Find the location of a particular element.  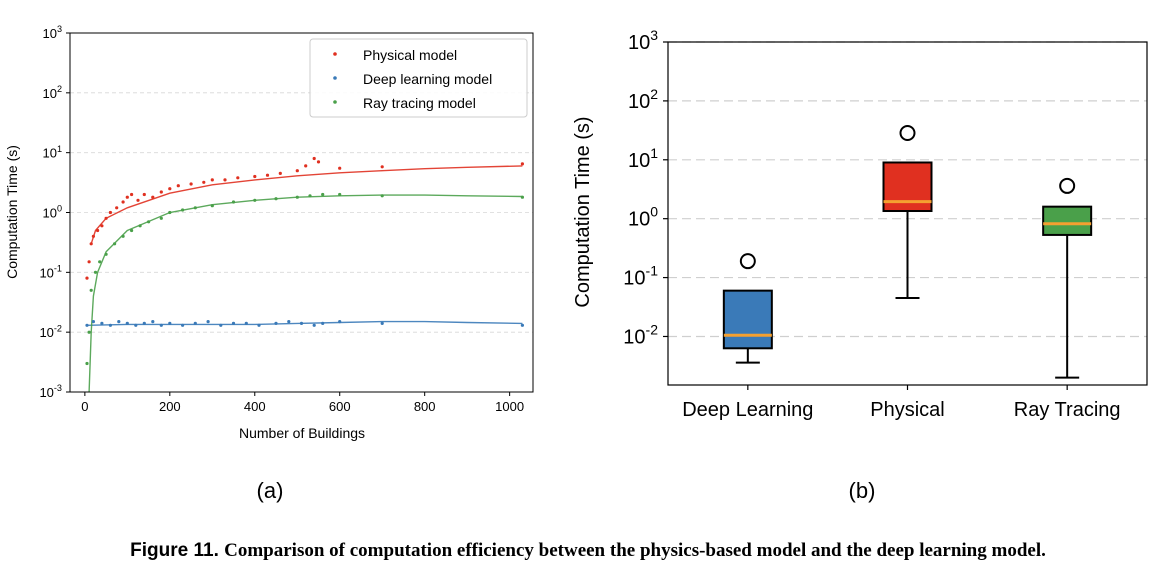

panel-b-y-axis-label: Computation Time (s) is located at coordinates (583, 211).